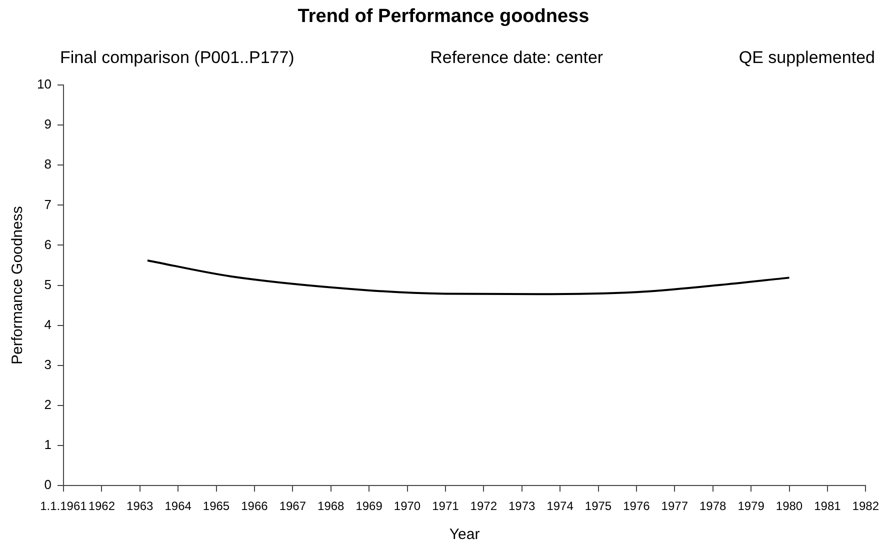  I want to click on y-tick-label: 3, so click(48, 364).